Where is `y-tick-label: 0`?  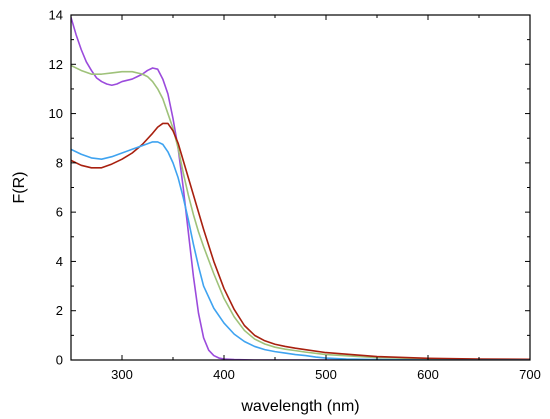
y-tick-label: 0 is located at coordinates (59, 360).